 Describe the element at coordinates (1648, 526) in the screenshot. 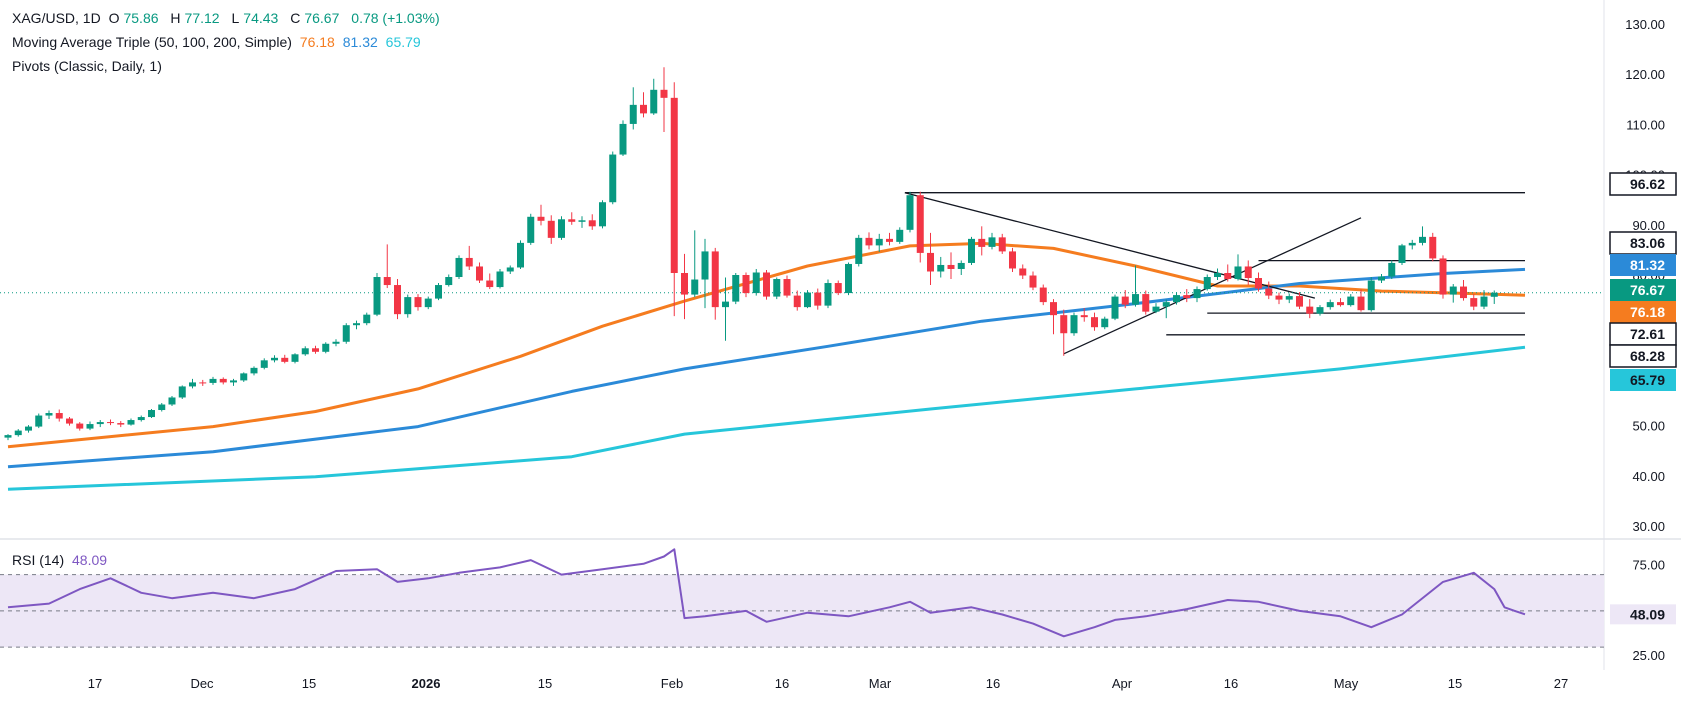

I see `price-tick-label: 30.00` at that location.